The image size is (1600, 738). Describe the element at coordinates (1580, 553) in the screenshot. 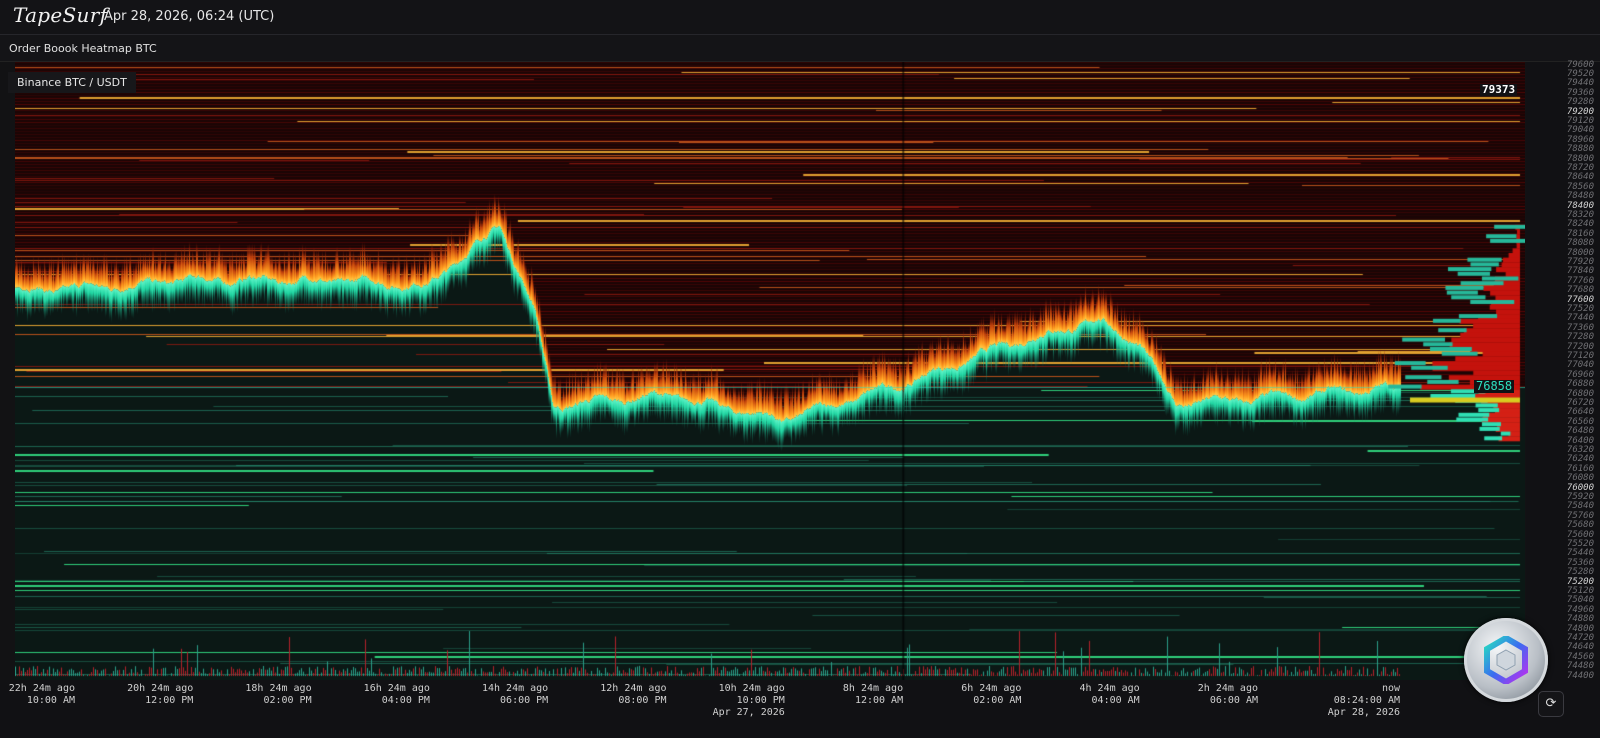

I see `price-tick: 75440` at that location.